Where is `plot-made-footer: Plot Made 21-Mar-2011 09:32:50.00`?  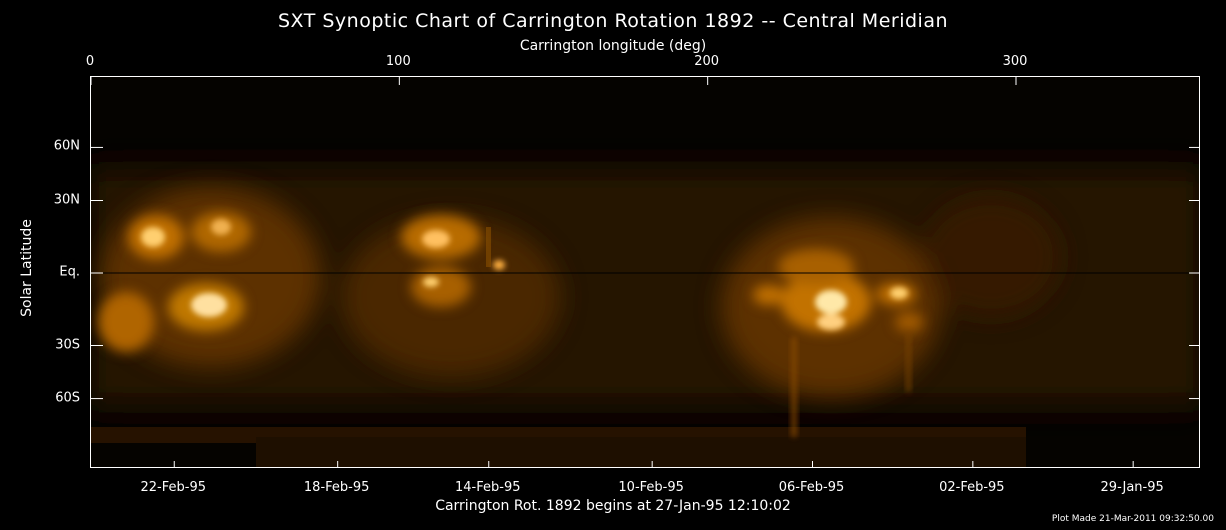 plot-made-footer: Plot Made 21-Mar-2011 09:32:50.00 is located at coordinates (1132, 519).